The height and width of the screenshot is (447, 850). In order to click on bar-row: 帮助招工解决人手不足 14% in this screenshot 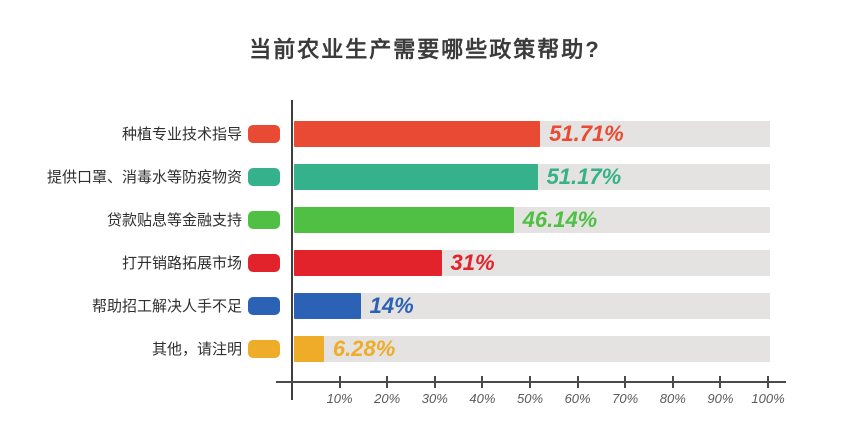, I will do `click(425, 305)`.